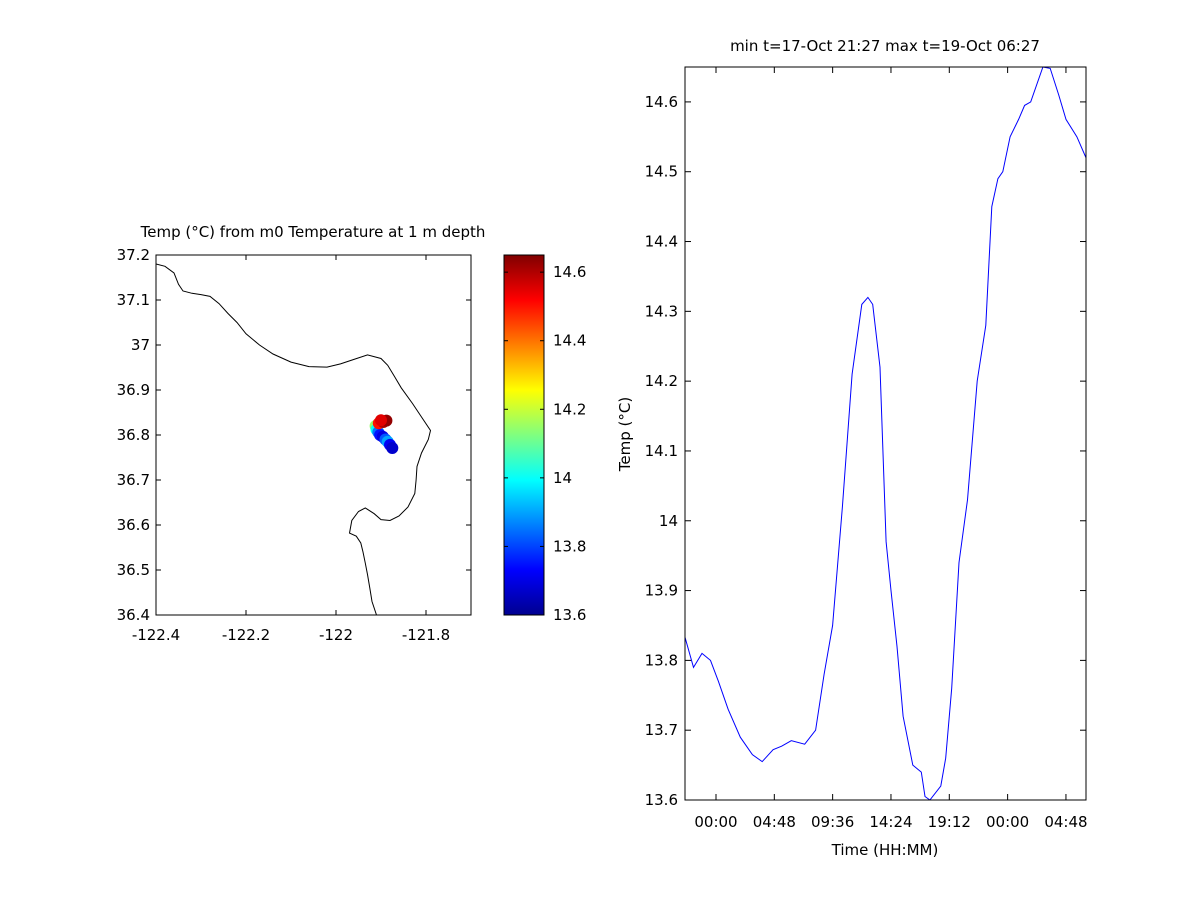 This screenshot has height=900, width=1200. I want to click on colorbar-tick-label: 13.6, so click(569, 615).